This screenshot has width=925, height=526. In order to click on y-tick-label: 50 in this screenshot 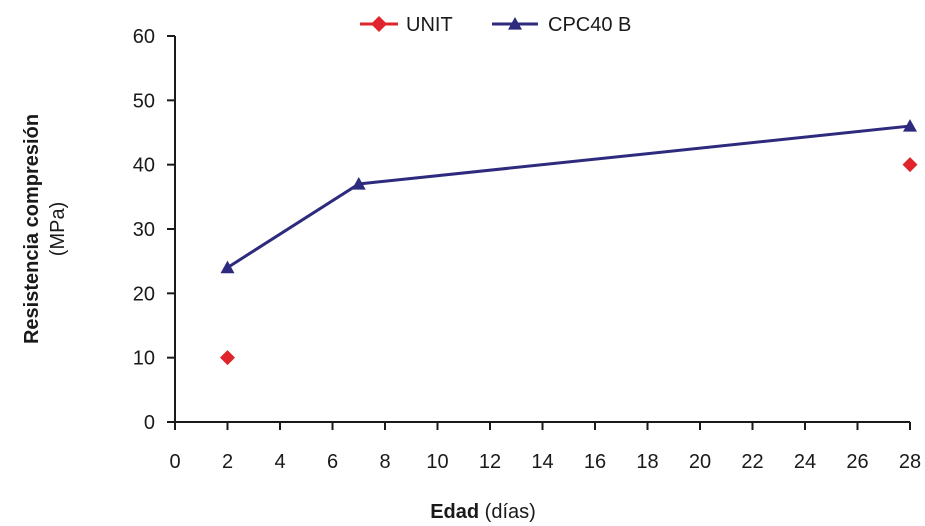, I will do `click(144, 101)`.